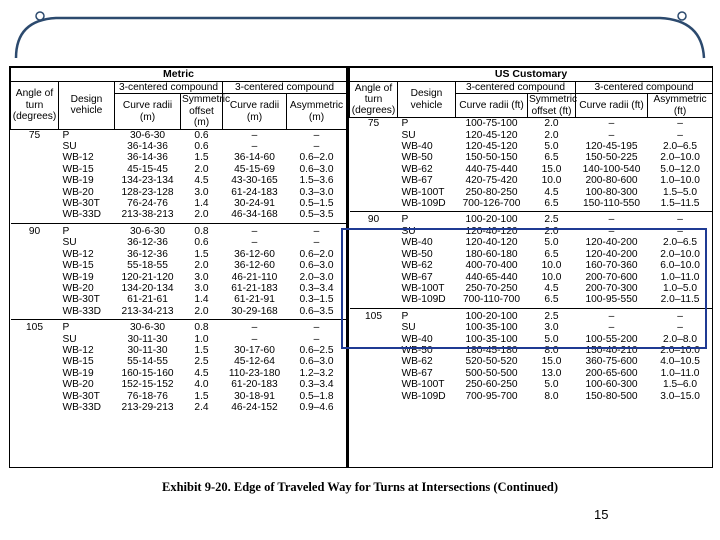 The width and height of the screenshot is (720, 540). What do you see at coordinates (86, 105) in the screenshot?
I see `metric-vehicle-header: Design vehicle` at bounding box center [86, 105].